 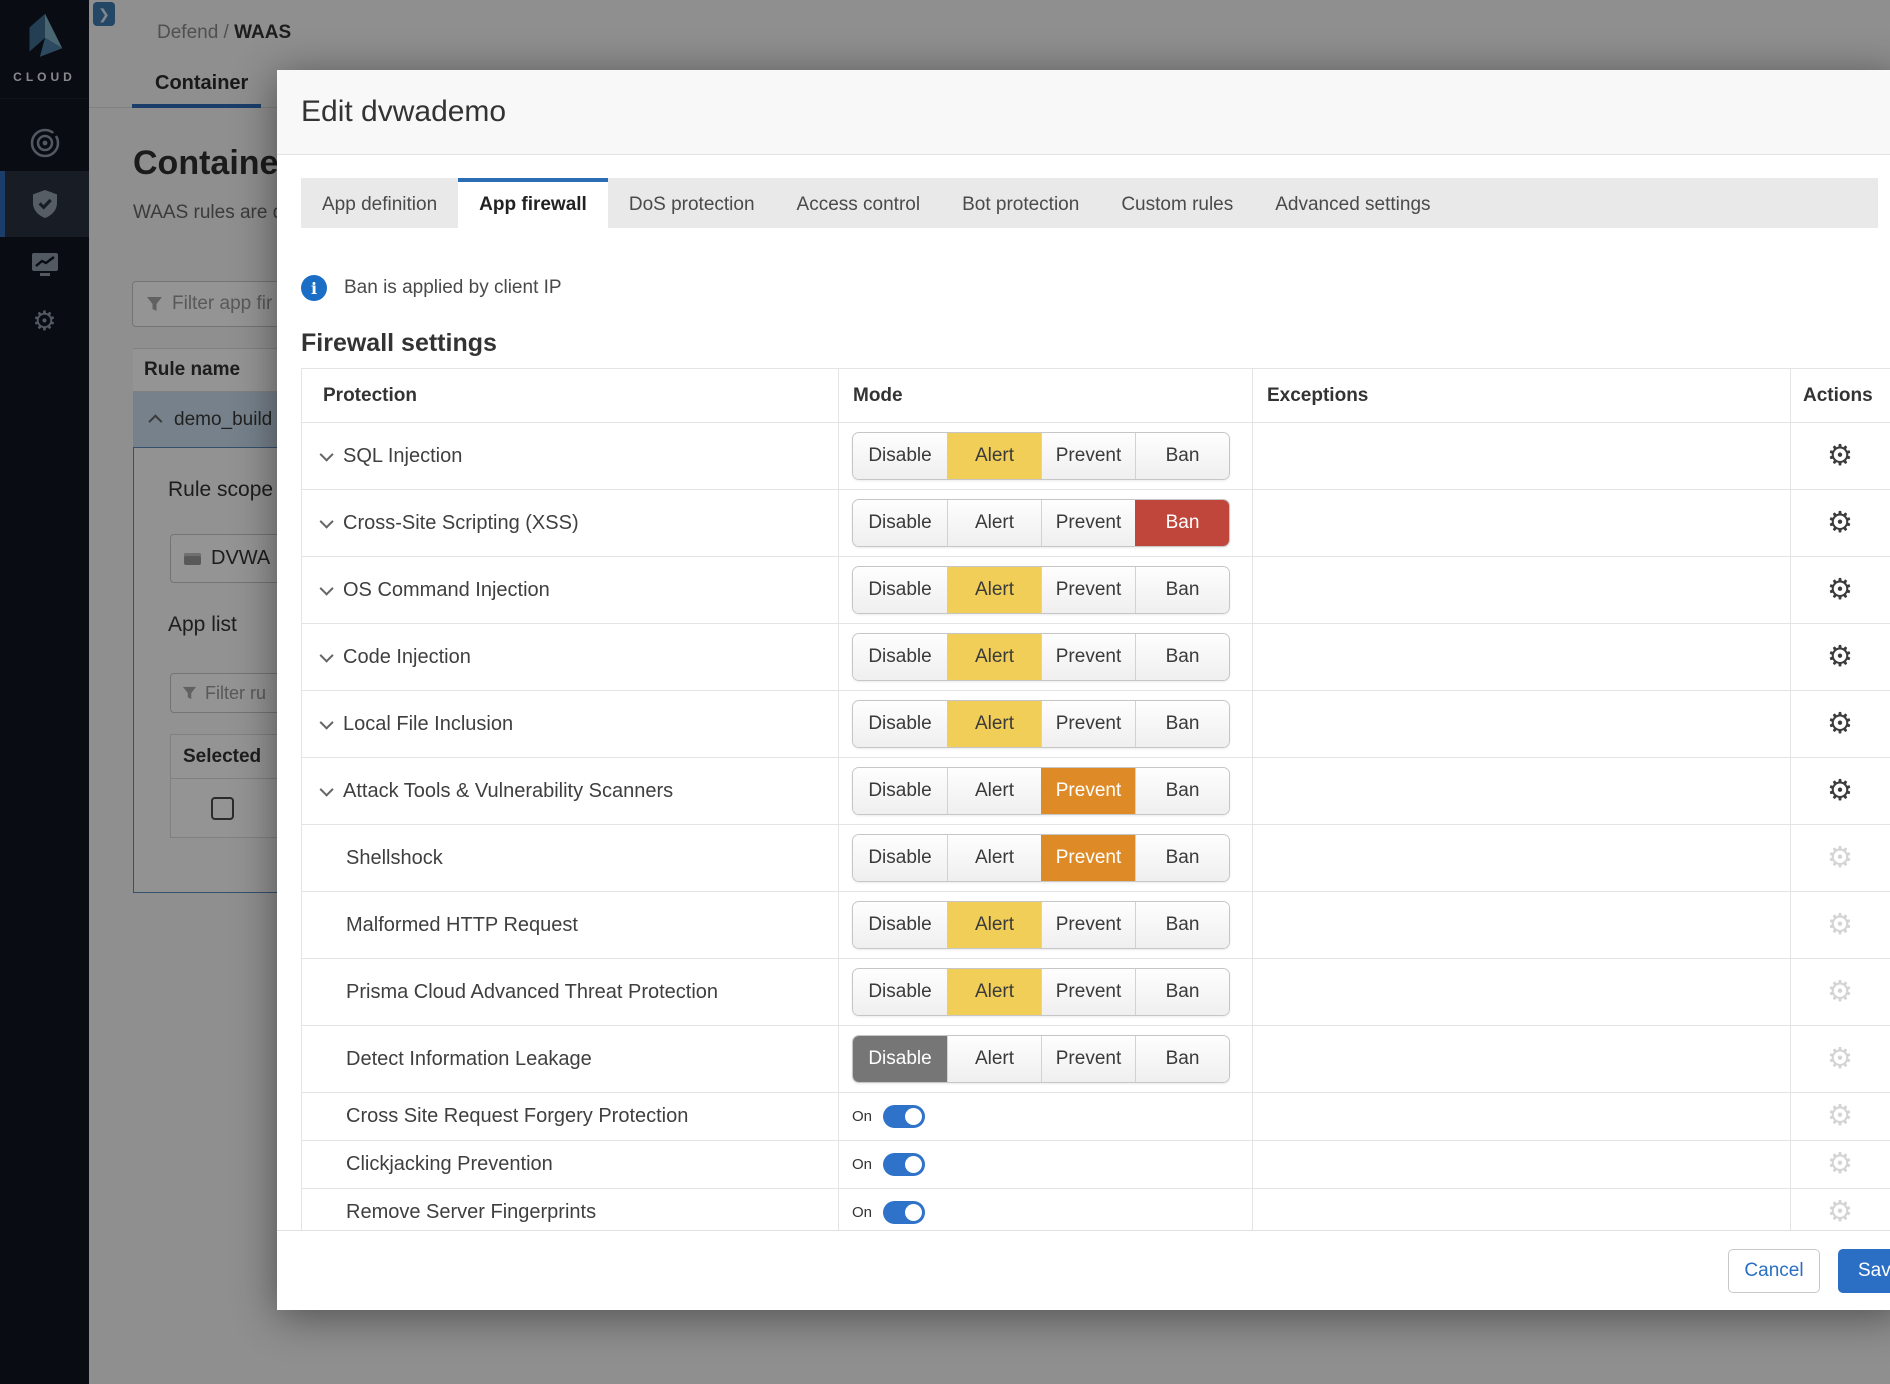 I want to click on funnel-icon, so click(x=189, y=693).